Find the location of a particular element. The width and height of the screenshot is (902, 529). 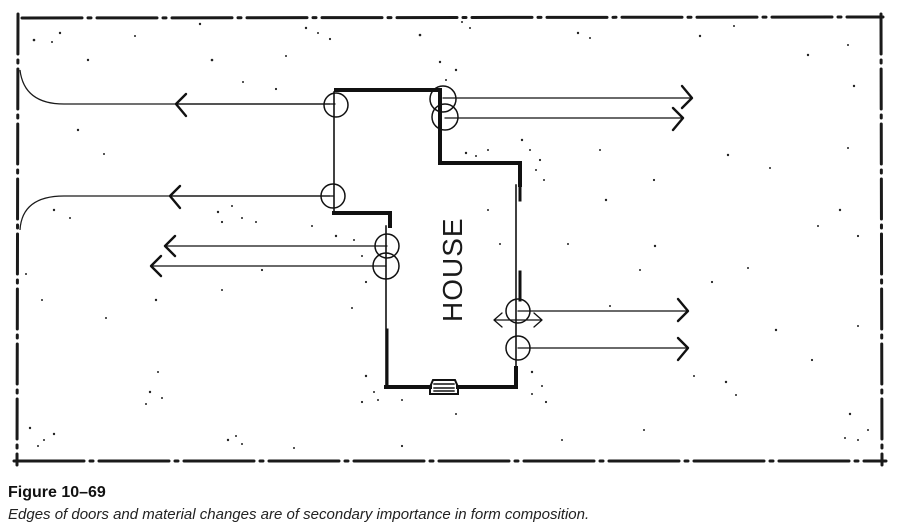

door-circle-top-right-lower is located at coordinates (445, 117).